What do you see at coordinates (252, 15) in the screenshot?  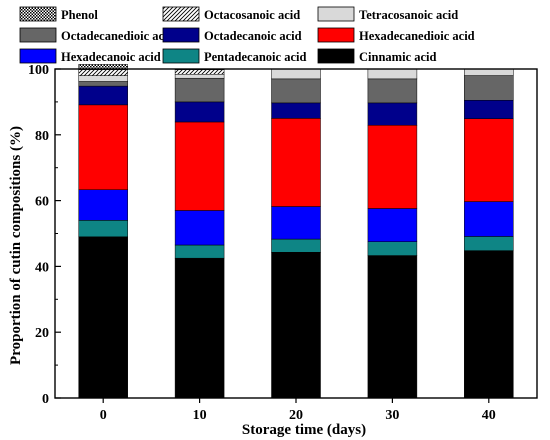 I see `legend-label-octacosanoic-acid: Octacosanoic acid` at bounding box center [252, 15].